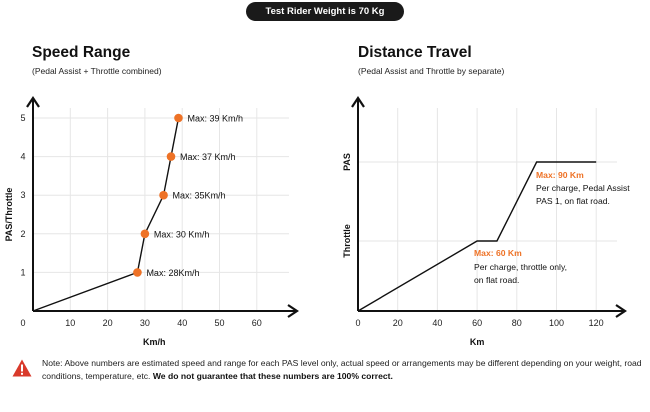 This screenshot has height=412, width=650. Describe the element at coordinates (498, 253) in the screenshot. I see `annotation-throttle-title: Max: 60 Km` at that location.